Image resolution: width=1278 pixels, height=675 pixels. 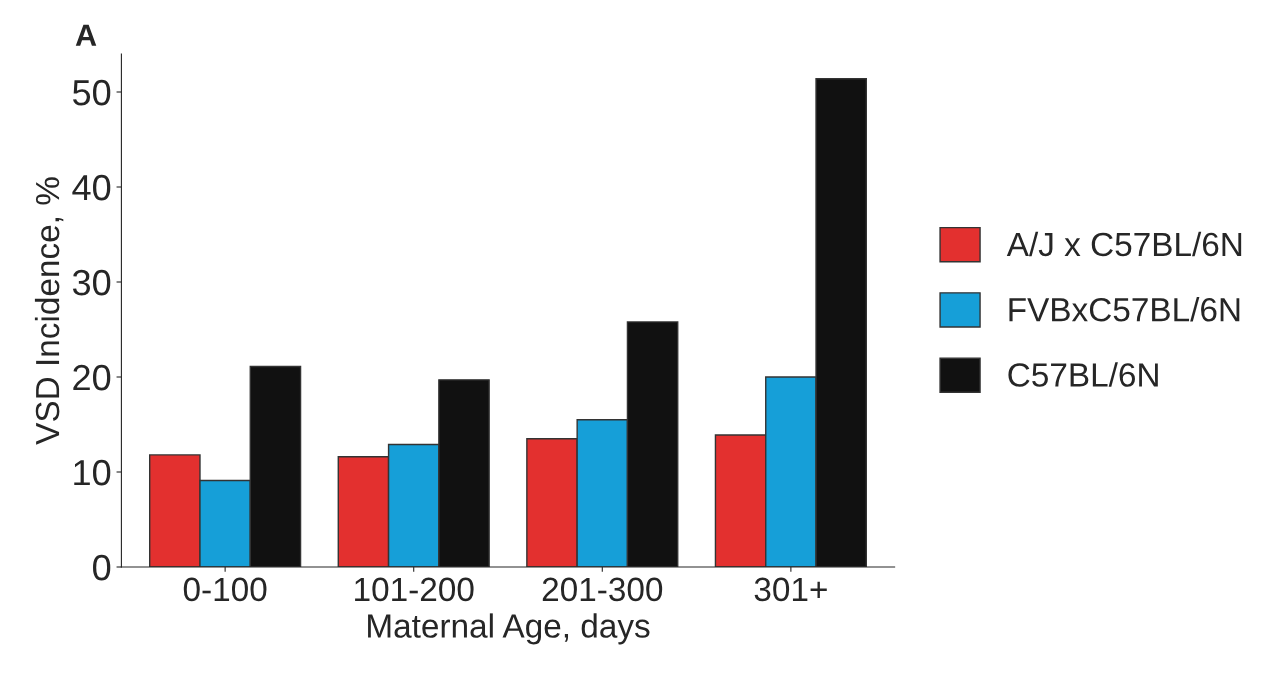 I want to click on legend-label: A/J x C57BL/6N, so click(x=1124, y=244).